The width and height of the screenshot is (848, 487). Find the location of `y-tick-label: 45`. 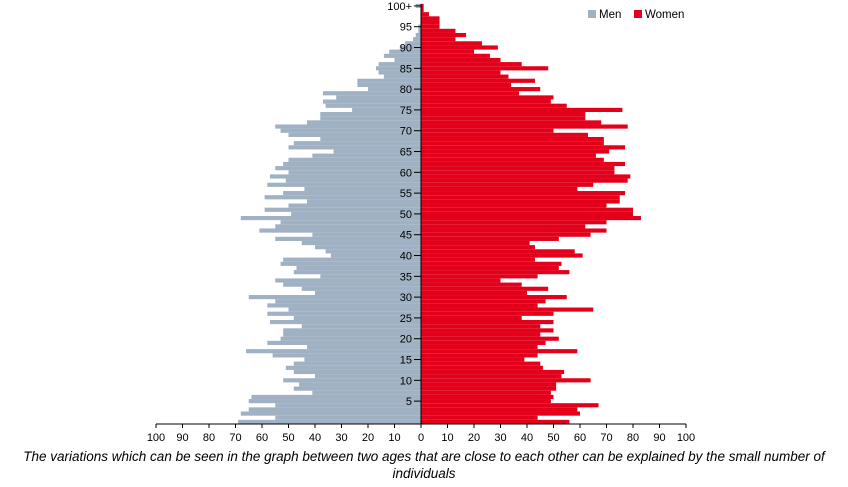

y-tick-label: 45 is located at coordinates (406, 236).